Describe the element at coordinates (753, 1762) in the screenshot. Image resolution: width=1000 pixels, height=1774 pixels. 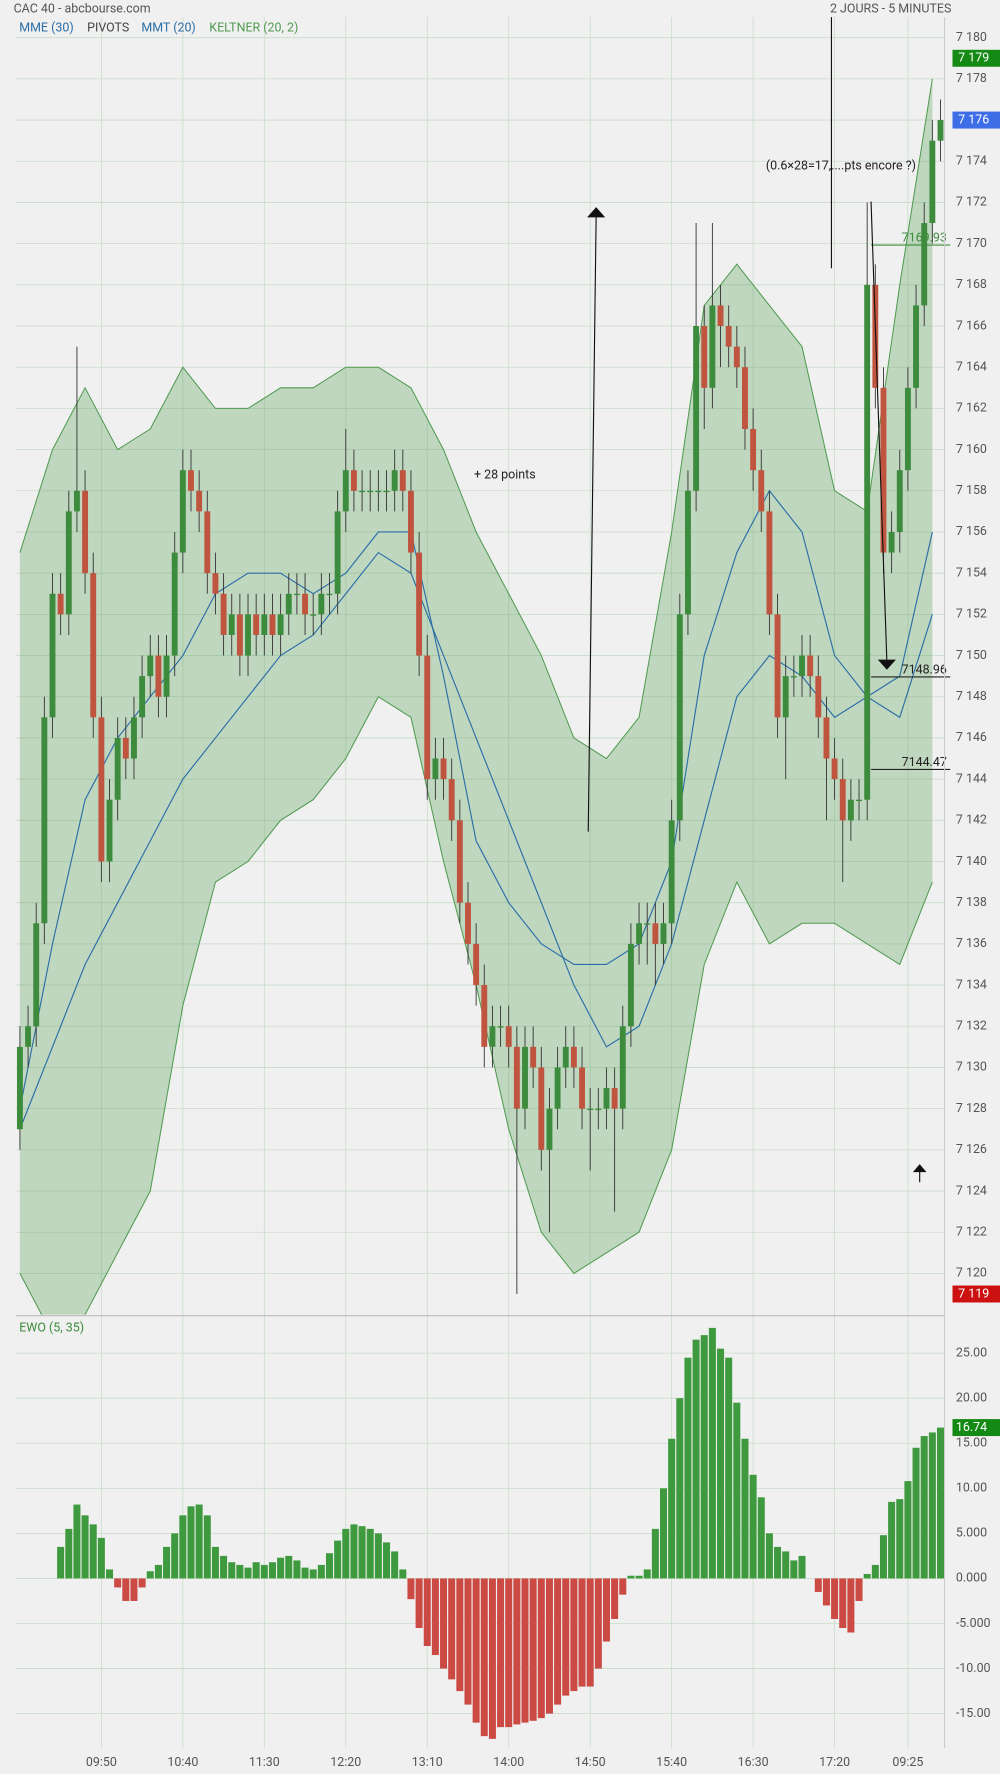
I see `x-tick-label: 16:30` at that location.